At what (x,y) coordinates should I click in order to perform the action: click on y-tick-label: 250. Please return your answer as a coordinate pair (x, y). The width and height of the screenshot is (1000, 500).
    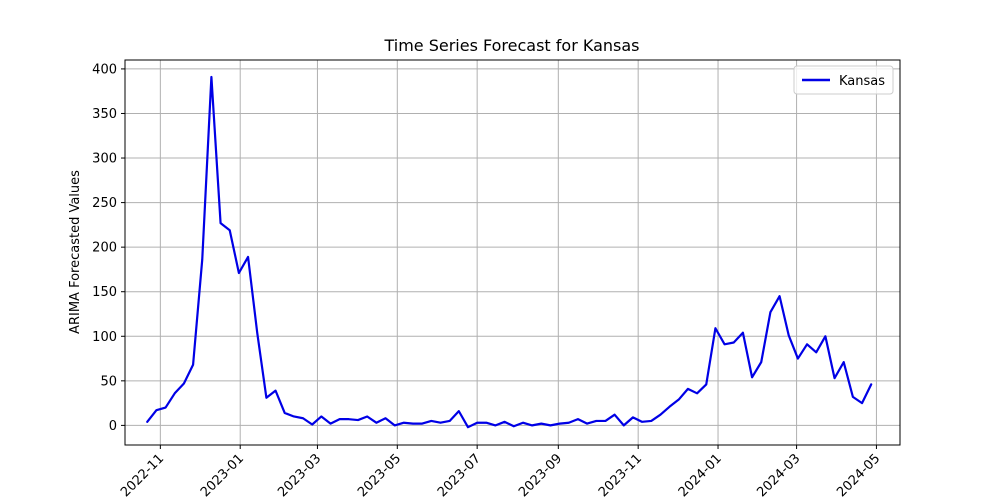
    Looking at the image, I should click on (104, 203).